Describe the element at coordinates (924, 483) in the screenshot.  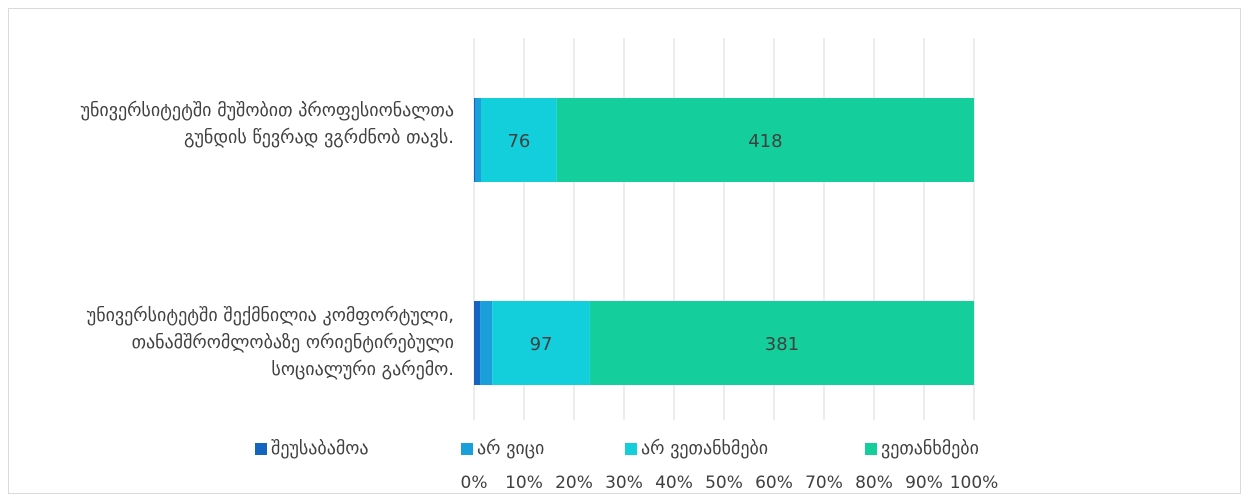
I see `x-tick-label: 90%` at that location.